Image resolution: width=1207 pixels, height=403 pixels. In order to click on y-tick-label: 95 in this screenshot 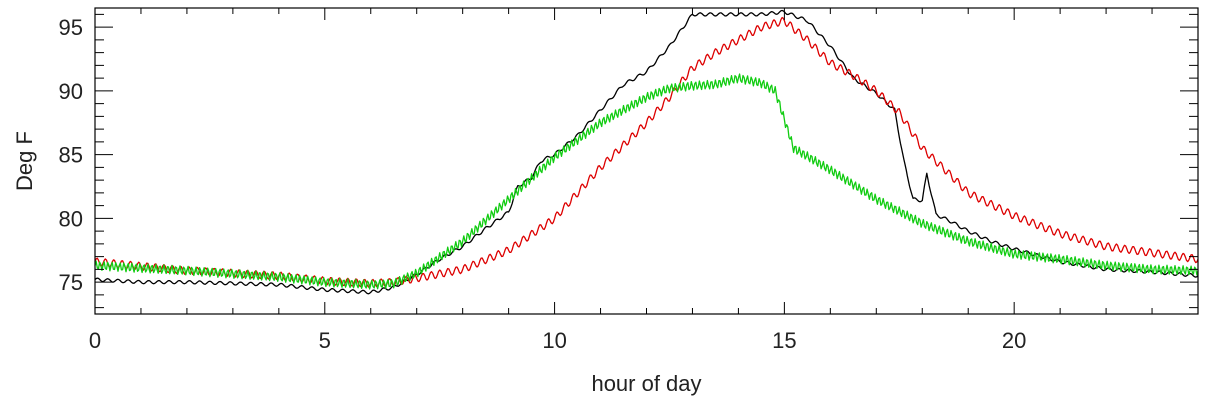, I will do `click(71, 27)`.